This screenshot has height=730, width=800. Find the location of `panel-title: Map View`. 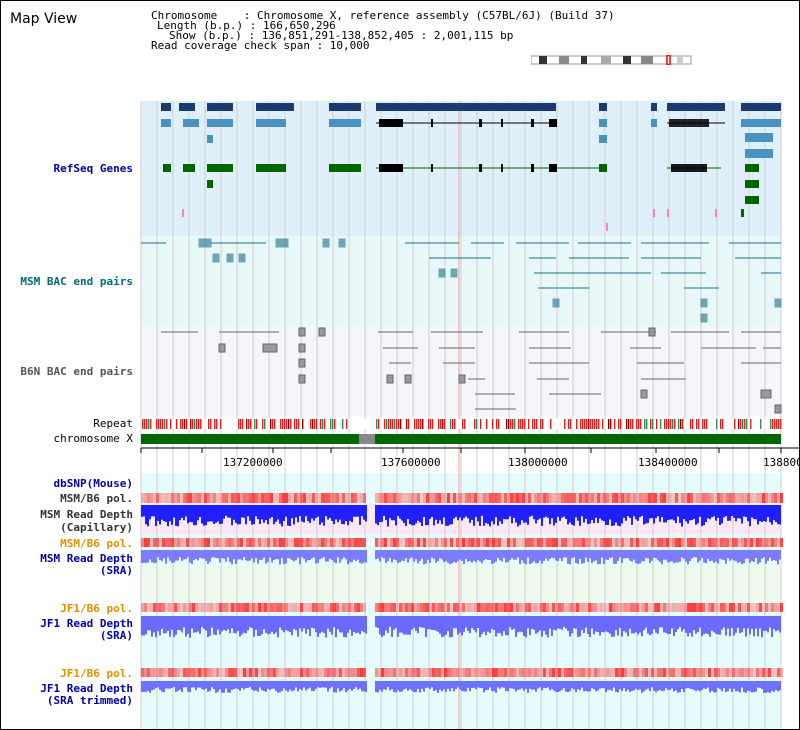

panel-title: Map View is located at coordinates (44, 19).